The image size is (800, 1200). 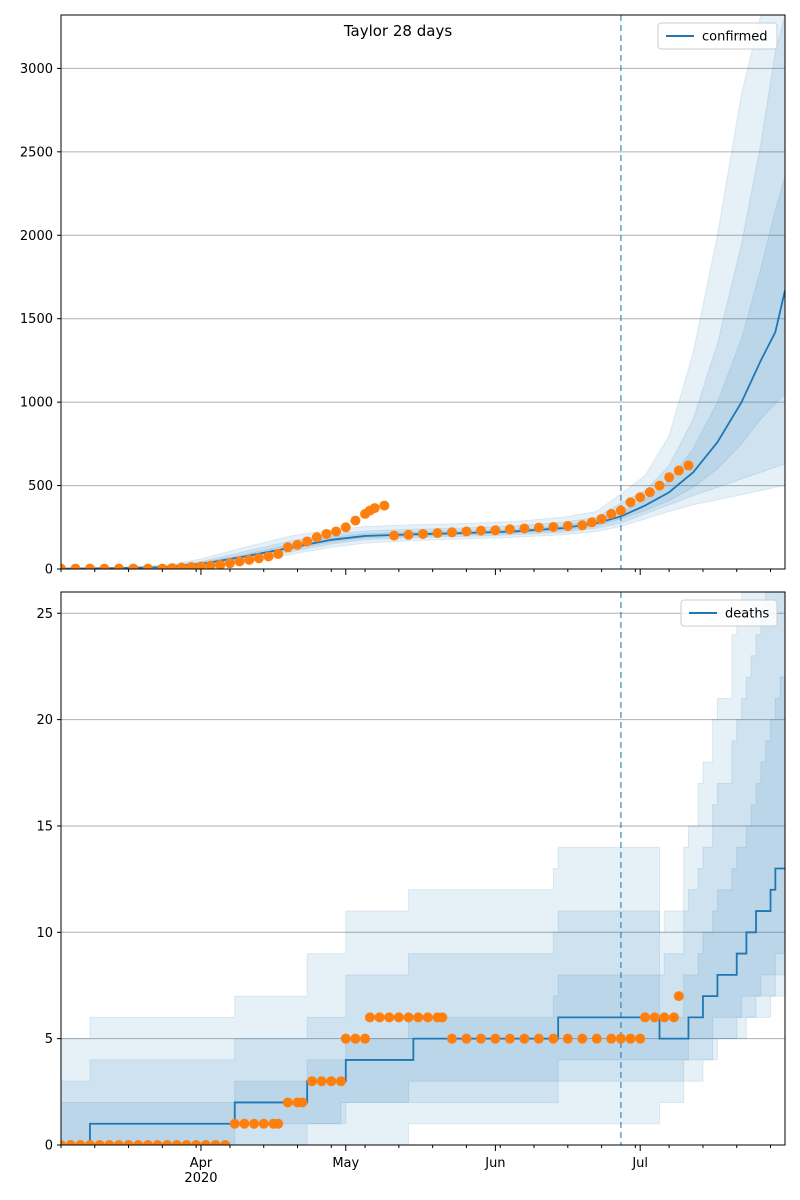 What do you see at coordinates (200, 1178) in the screenshot?
I see `x-tick-sublabel: 2020` at bounding box center [200, 1178].